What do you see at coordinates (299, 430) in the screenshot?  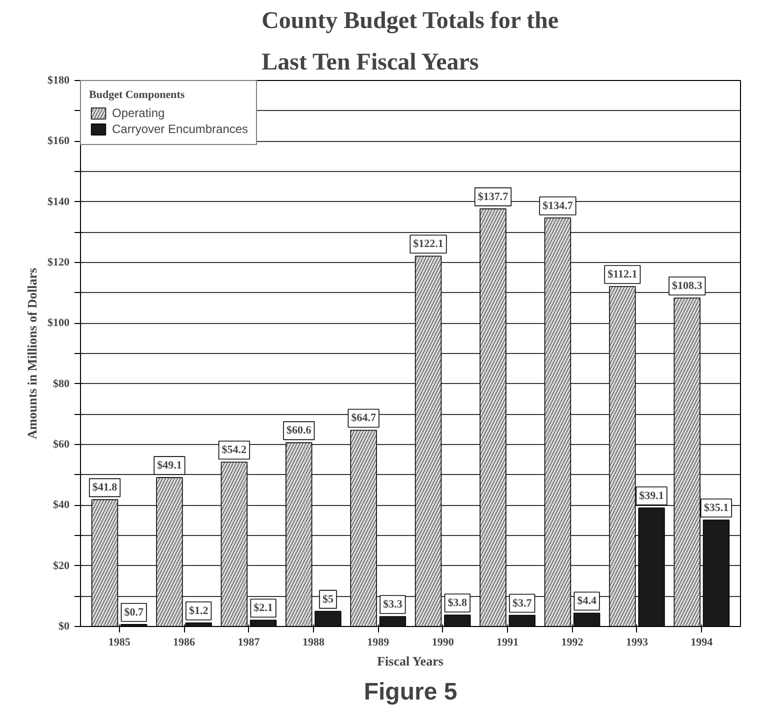 I see `data-label: $60.6` at bounding box center [299, 430].